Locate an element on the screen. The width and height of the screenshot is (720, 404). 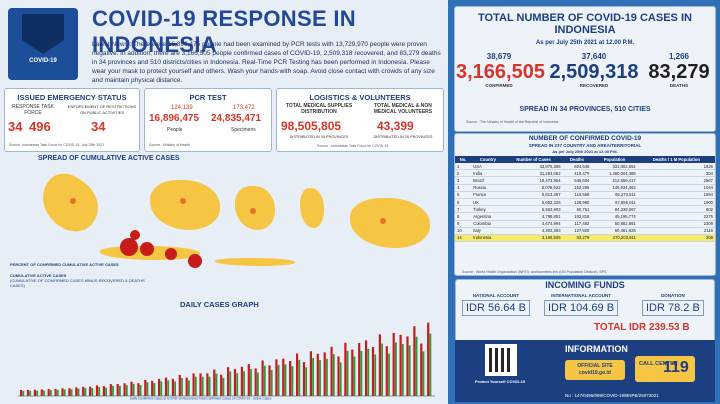
logo: COVID-19 is located at coordinates (43, 44).